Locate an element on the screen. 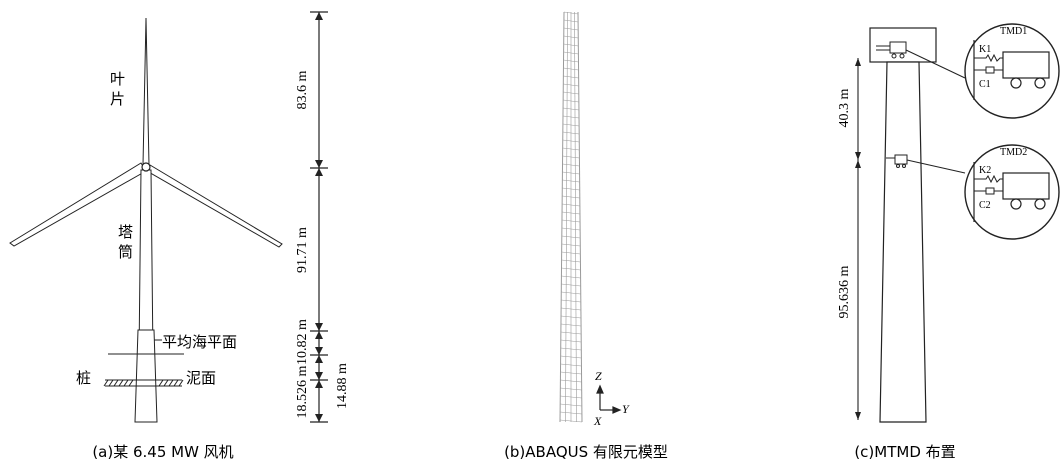 This screenshot has height=465, width=1062. tmd2-k: K2 is located at coordinates (985, 170).